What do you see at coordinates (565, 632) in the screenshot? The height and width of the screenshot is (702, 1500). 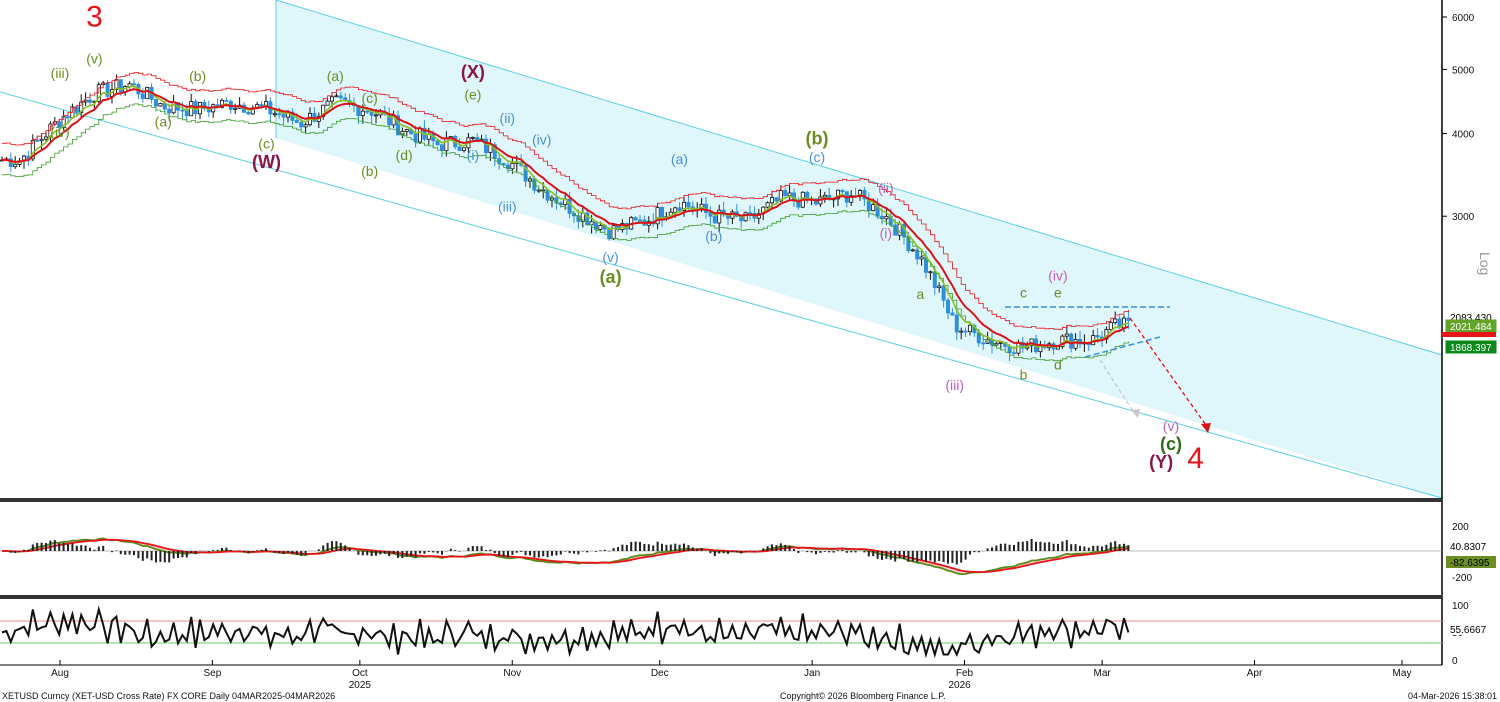 I see `rsi-value-line` at bounding box center [565, 632].